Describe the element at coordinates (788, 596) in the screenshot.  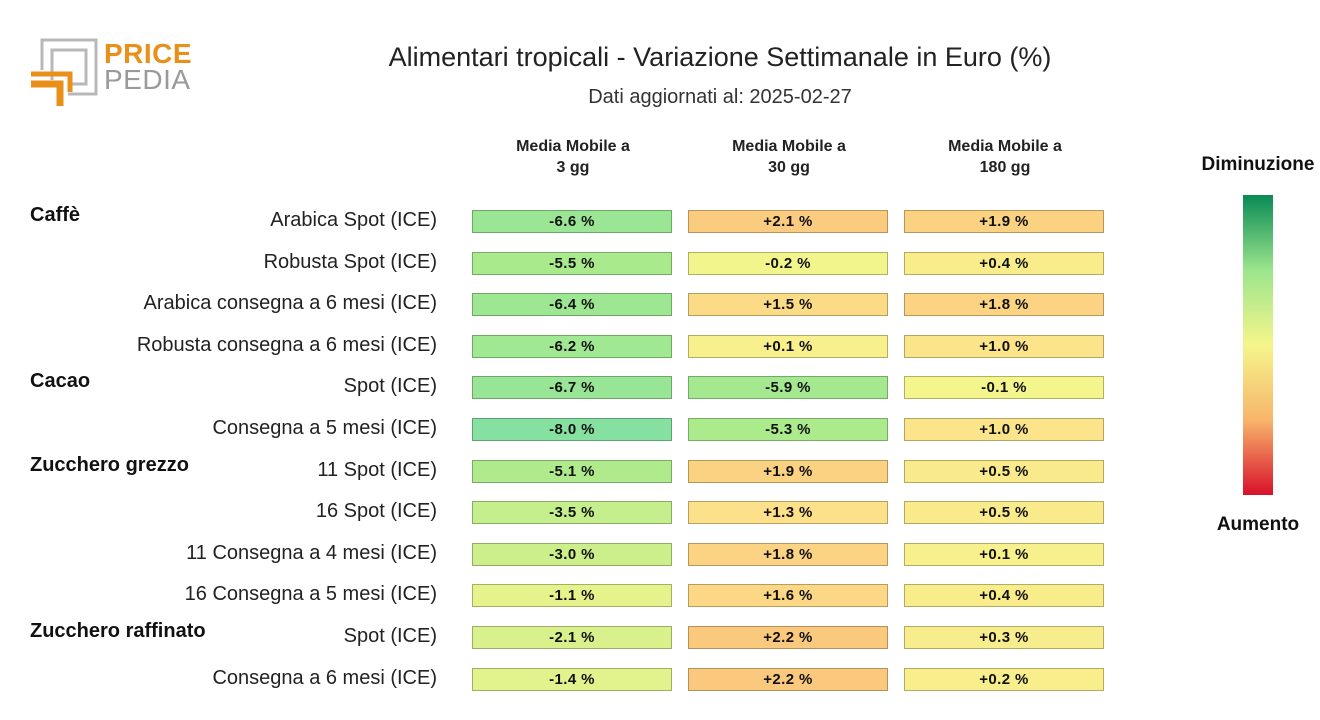
I see `heatmap-cell: +1.6 %` at that location.